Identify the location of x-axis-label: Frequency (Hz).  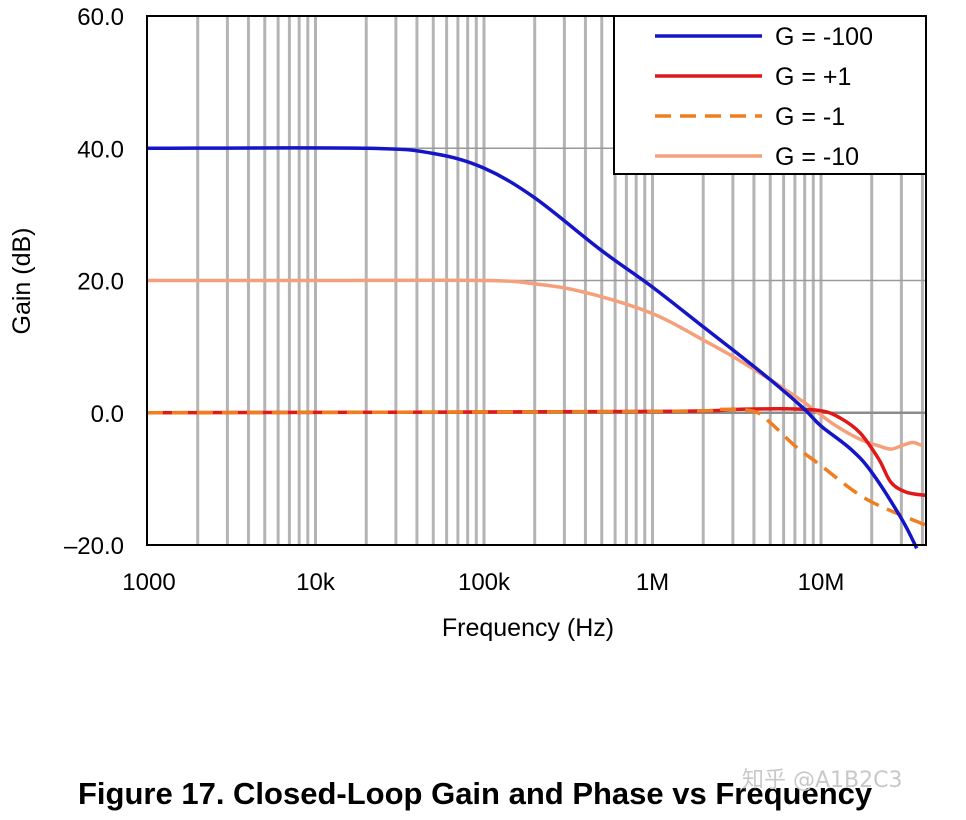
(528, 628).